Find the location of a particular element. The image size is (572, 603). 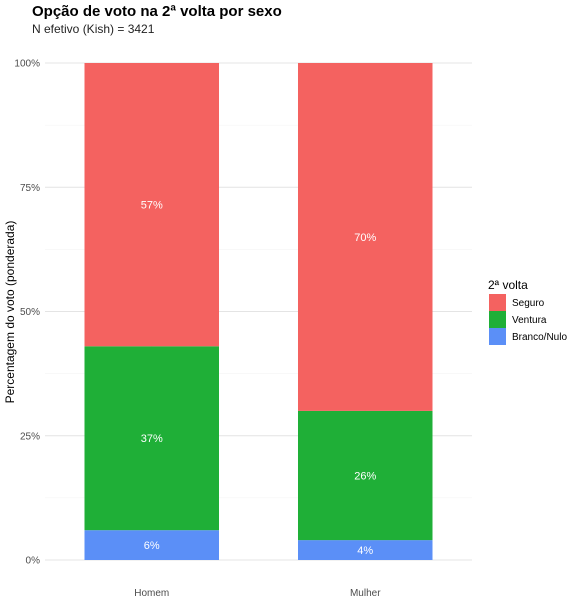

y-tick-label: 100% is located at coordinates (27, 64).